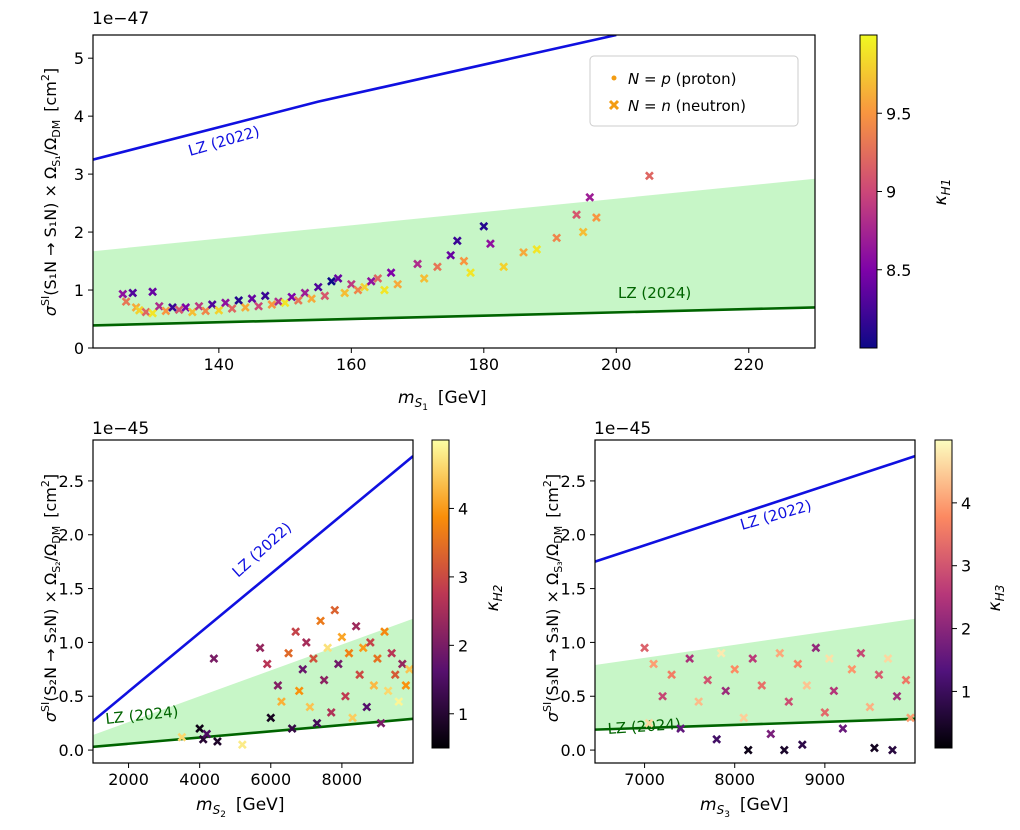 Image resolution: width=1020 pixels, height=830 pixels. I want to click on y-tick-label: 3, so click(79, 174).